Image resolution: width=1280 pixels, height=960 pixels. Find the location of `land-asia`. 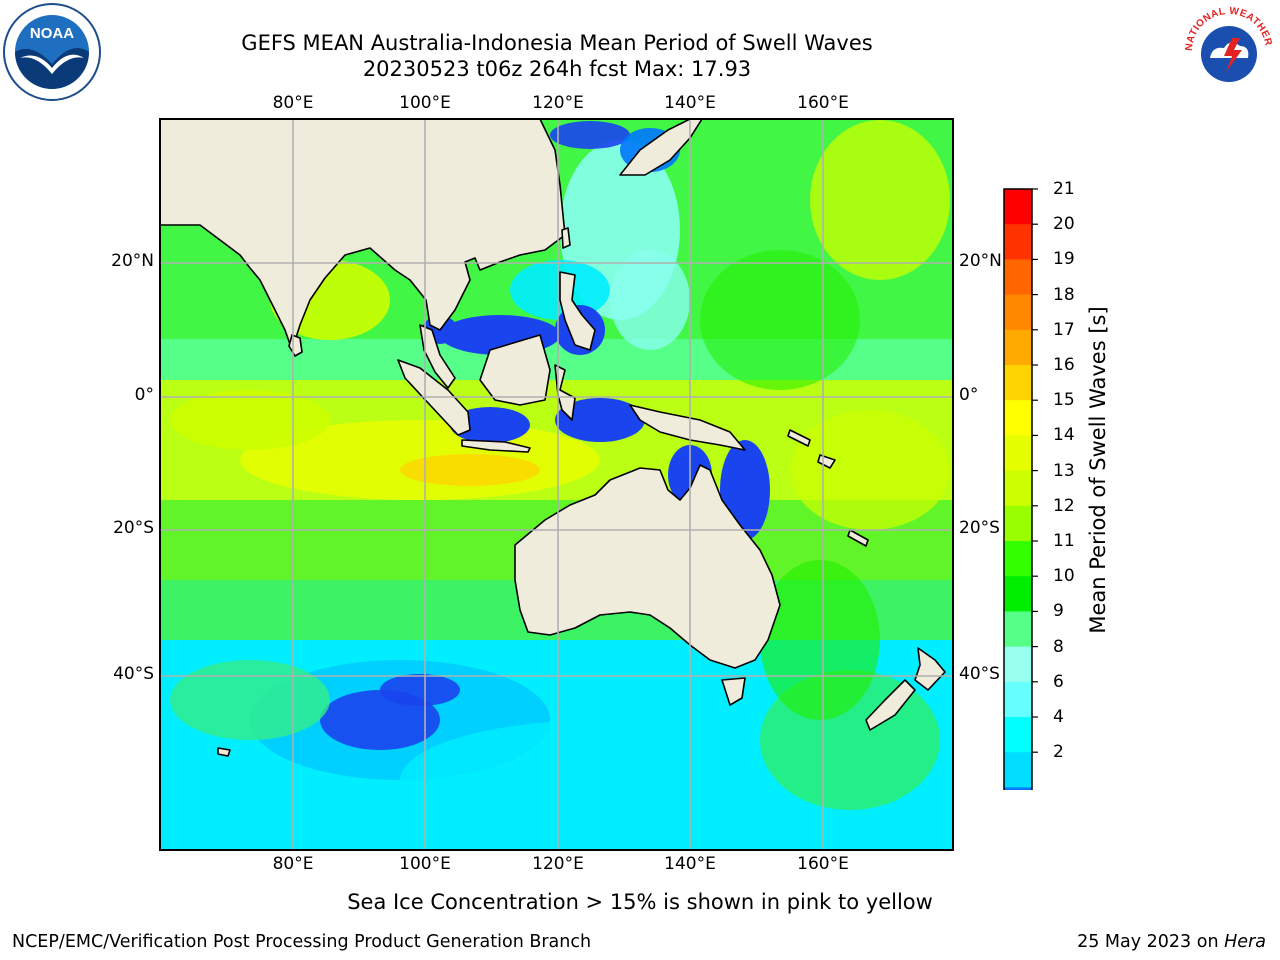

land-asia is located at coordinates (362, 234).